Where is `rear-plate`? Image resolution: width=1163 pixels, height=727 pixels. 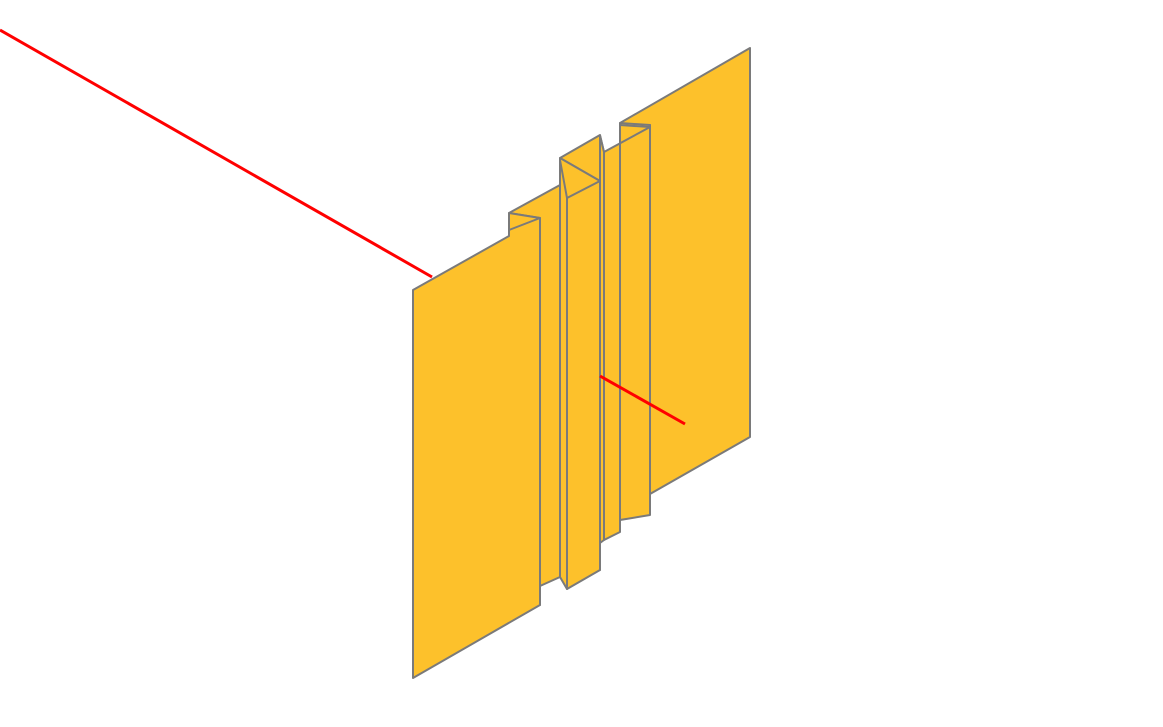
rear-plate is located at coordinates (677, 294).